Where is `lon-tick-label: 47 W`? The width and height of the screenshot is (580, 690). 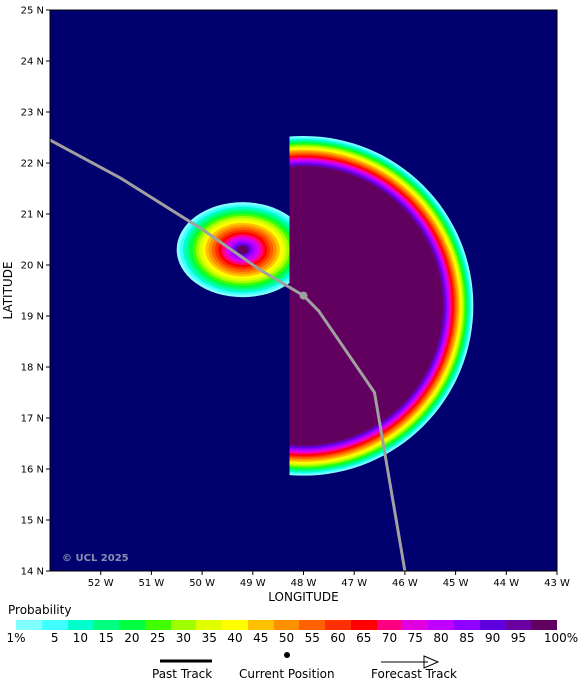
lon-tick-label: 47 W is located at coordinates (354, 583).